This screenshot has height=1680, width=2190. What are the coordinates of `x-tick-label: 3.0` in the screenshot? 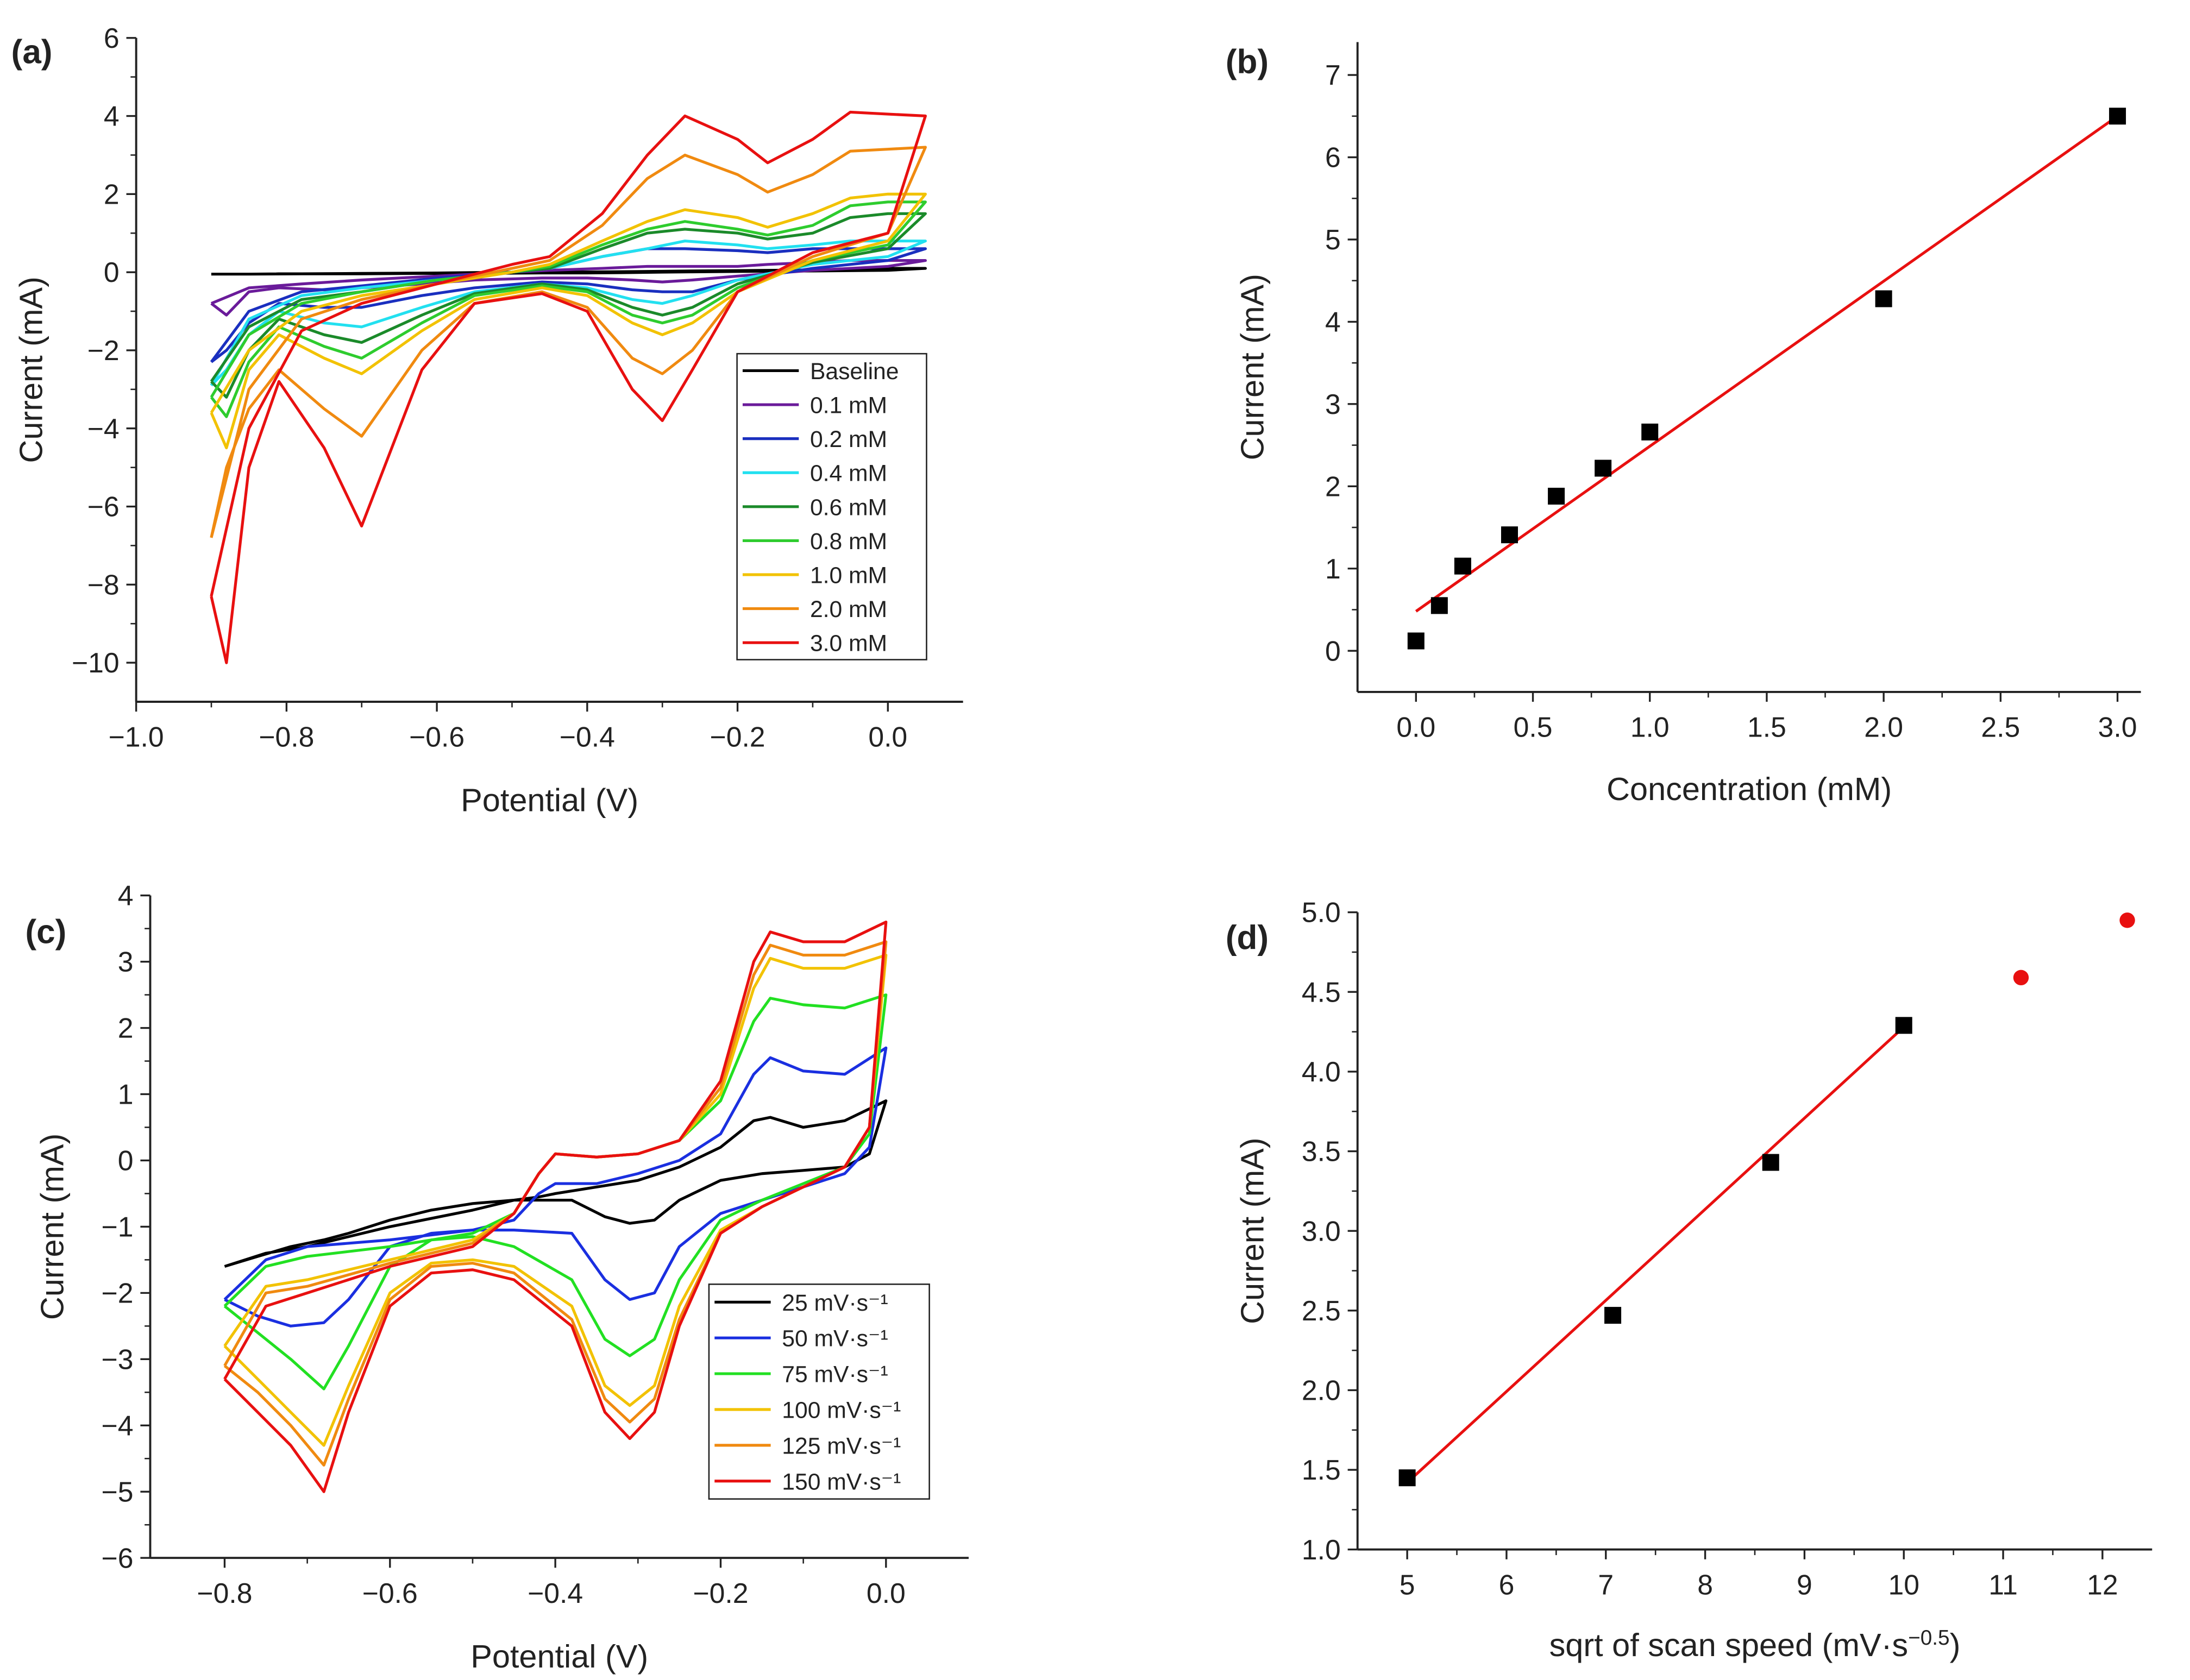 It's located at (2117, 727).